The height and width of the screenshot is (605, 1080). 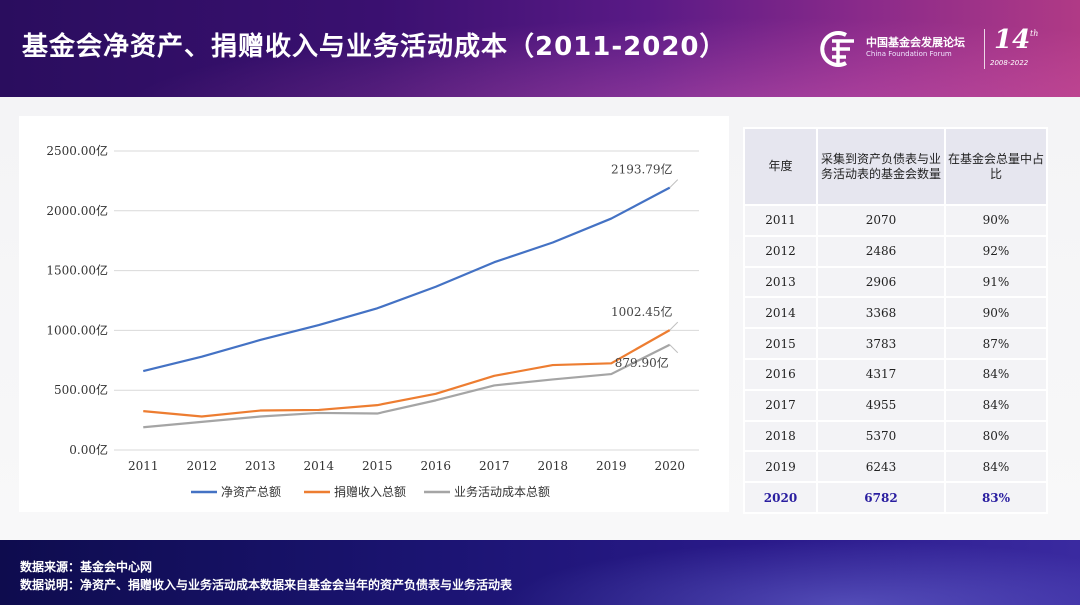 I want to click on y-tick-label: 2500.00亿, so click(x=77, y=150).